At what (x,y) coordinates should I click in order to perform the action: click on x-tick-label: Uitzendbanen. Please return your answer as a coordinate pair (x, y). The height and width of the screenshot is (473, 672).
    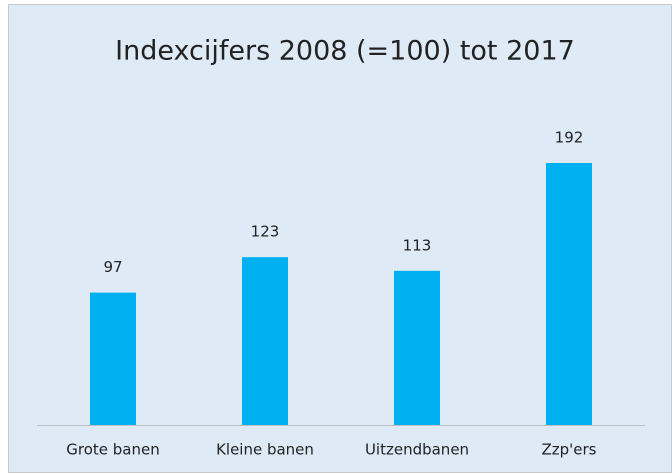
    Looking at the image, I should click on (417, 450).